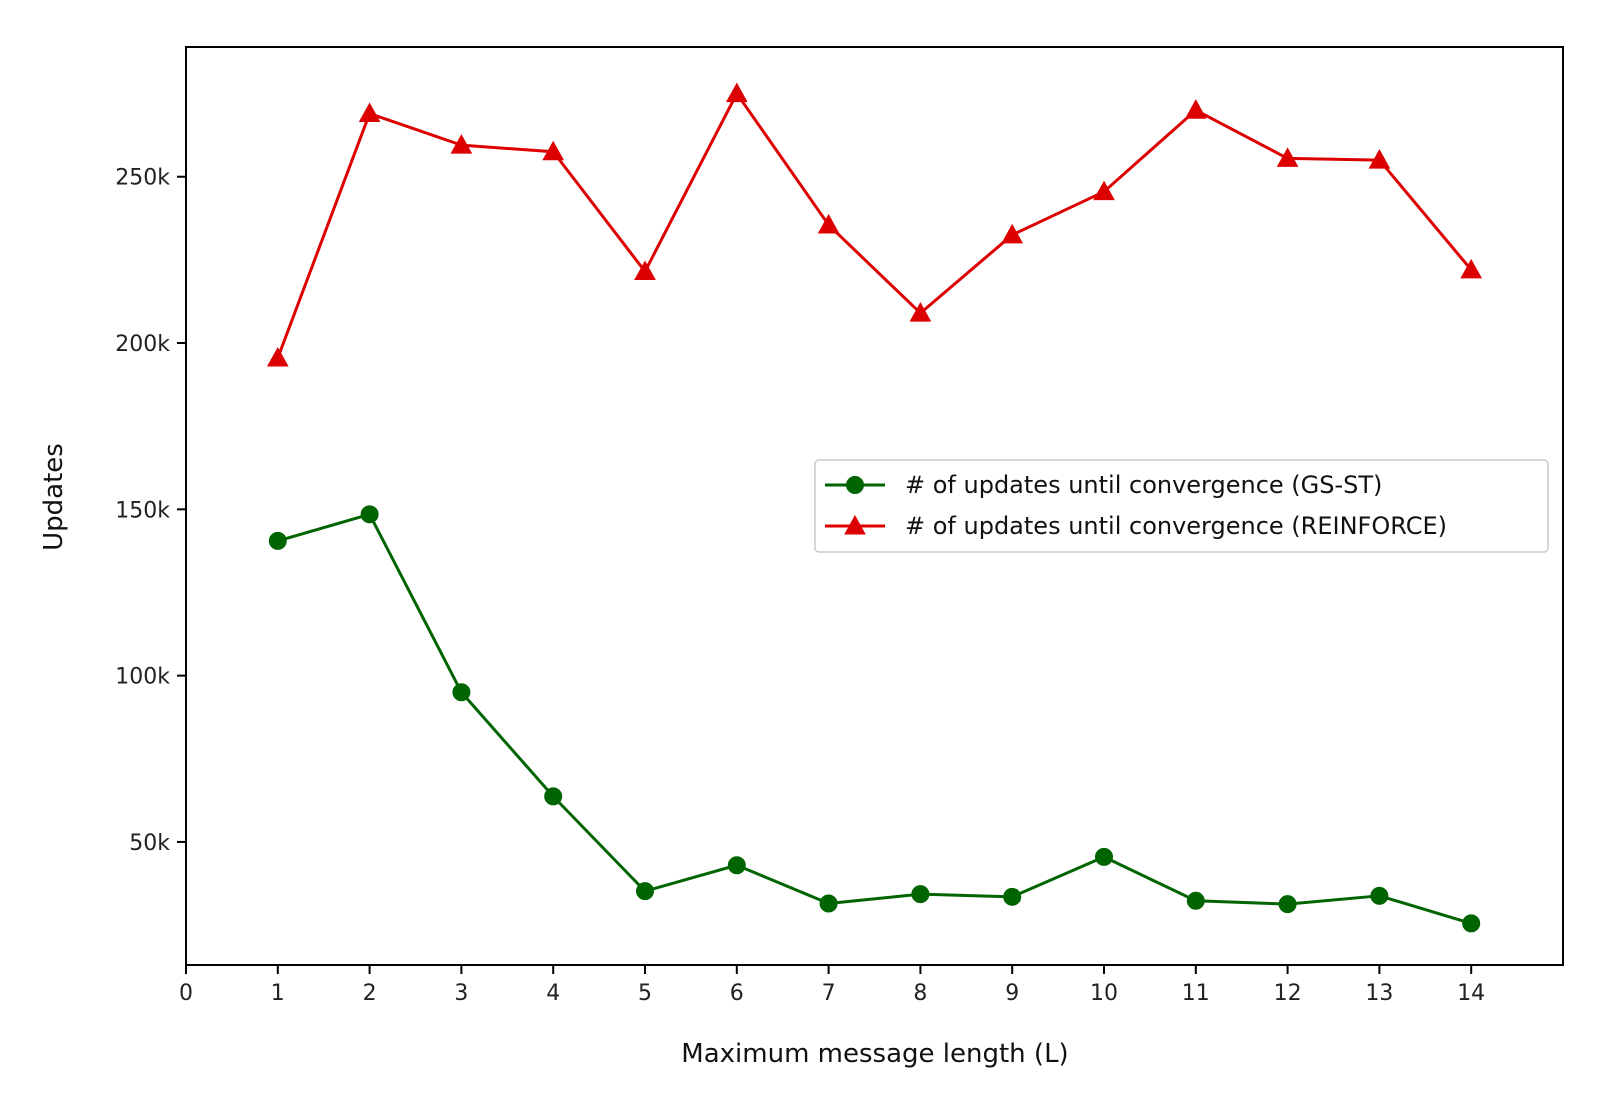 The image size is (1600, 1100). I want to click on y-tick-label: 100k, so click(142, 677).